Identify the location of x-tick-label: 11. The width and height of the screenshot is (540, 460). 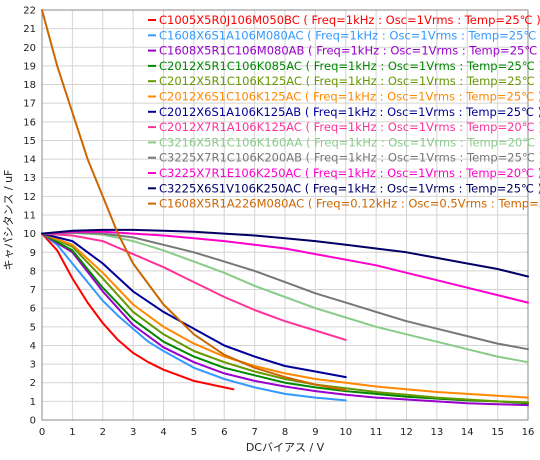
(376, 432).